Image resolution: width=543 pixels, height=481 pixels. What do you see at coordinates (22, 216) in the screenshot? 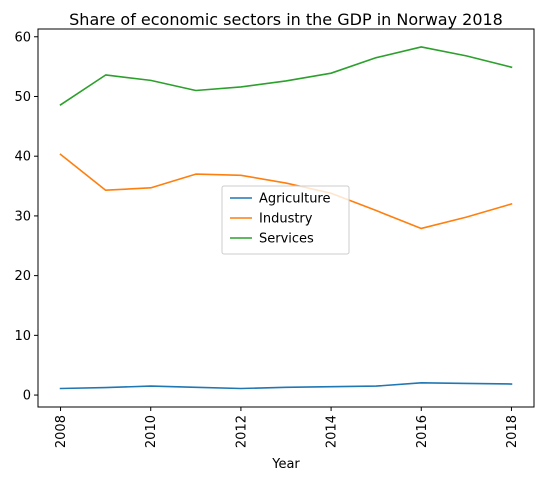
I see `y-tick-label: 30` at bounding box center [22, 216].